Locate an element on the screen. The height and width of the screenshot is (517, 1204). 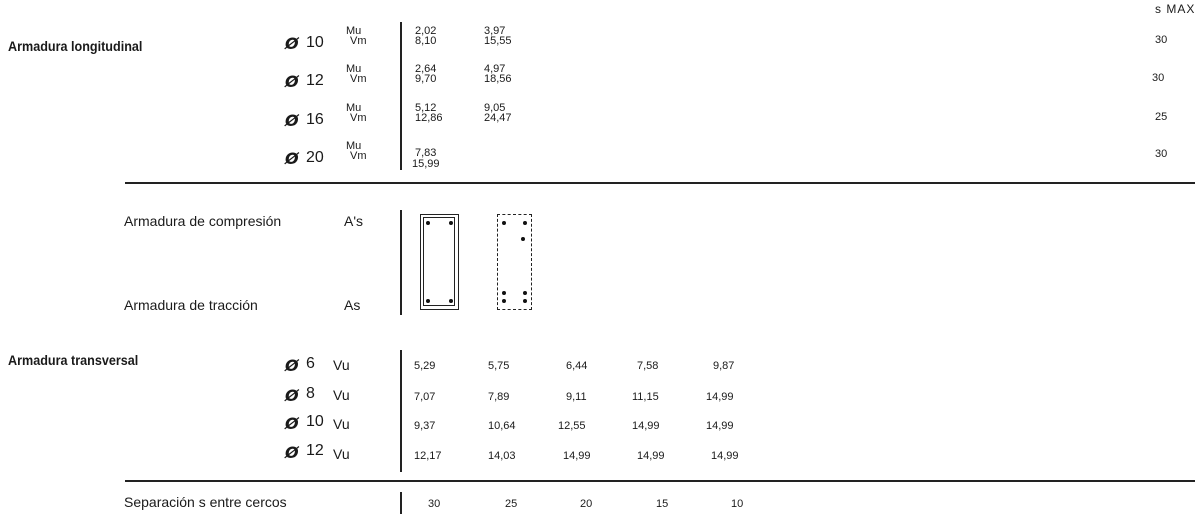
mu-value: 2,02 is located at coordinates (426, 31).